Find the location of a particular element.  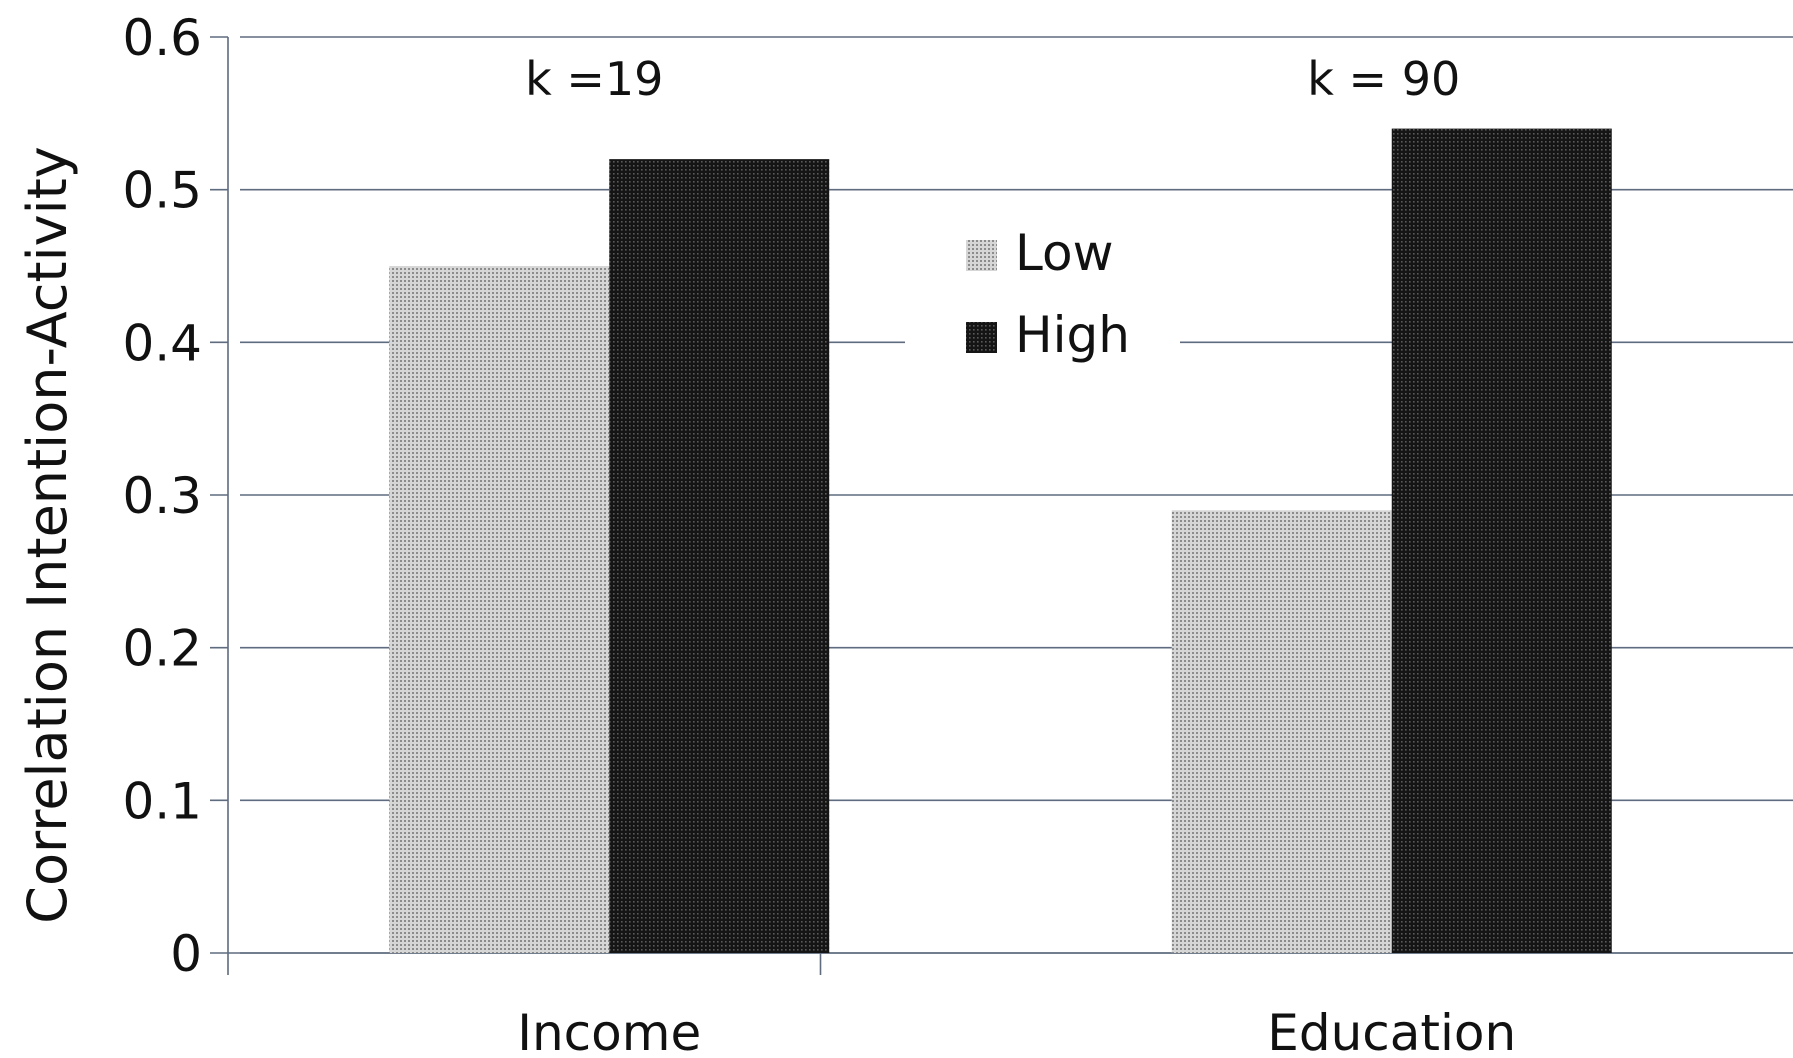

y-tick-label: 0.4 is located at coordinates (162, 343).